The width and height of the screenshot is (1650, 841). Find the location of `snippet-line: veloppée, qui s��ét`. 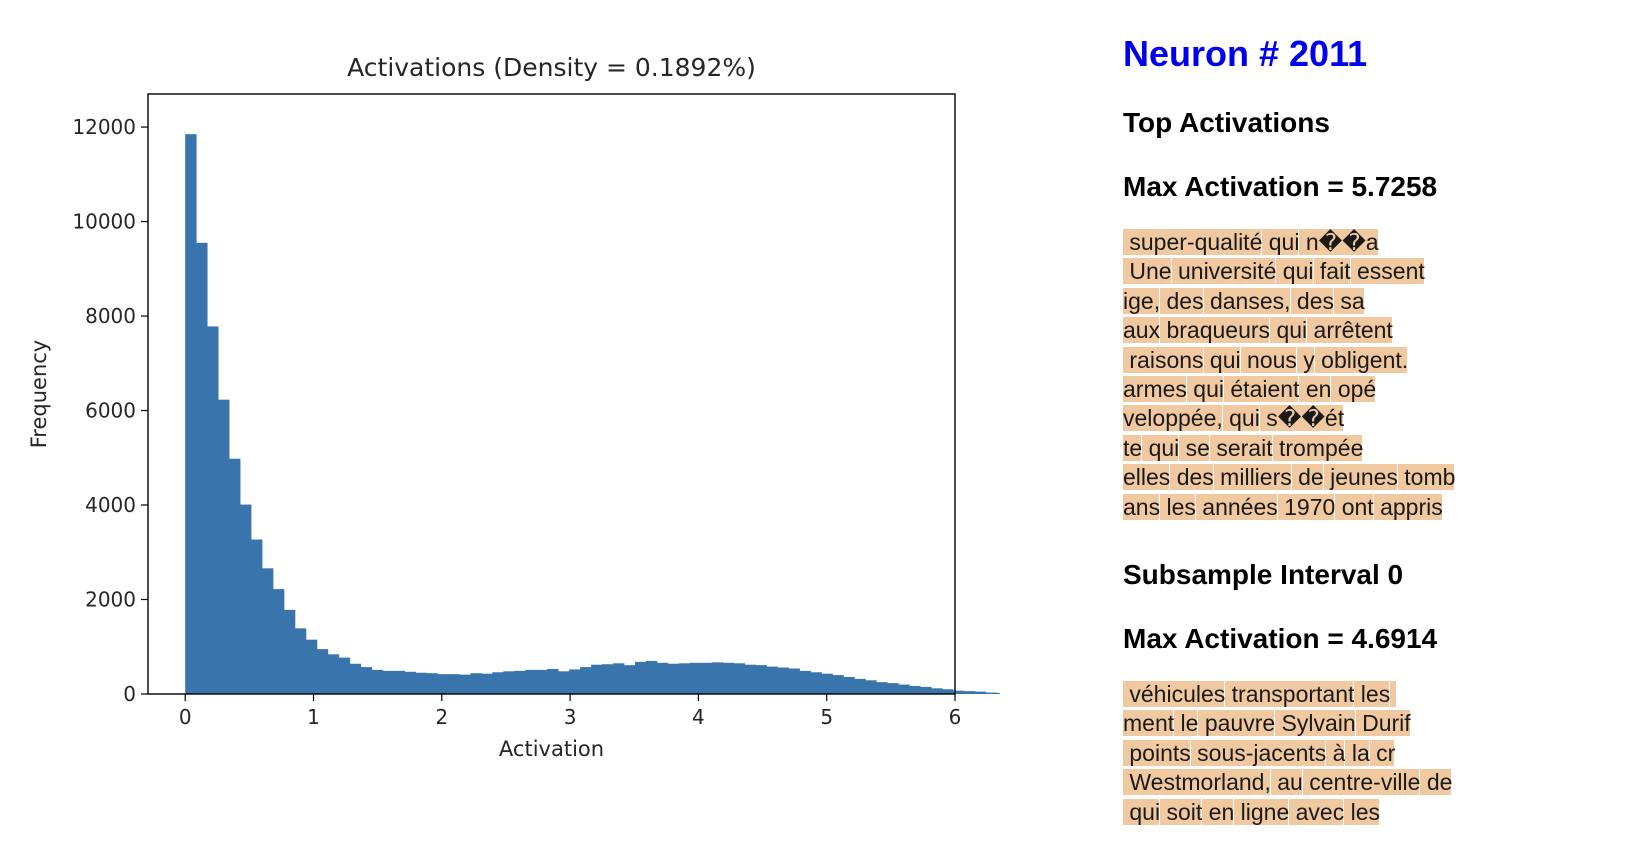

snippet-line: veloppée, qui s��ét is located at coordinates (1383, 418).